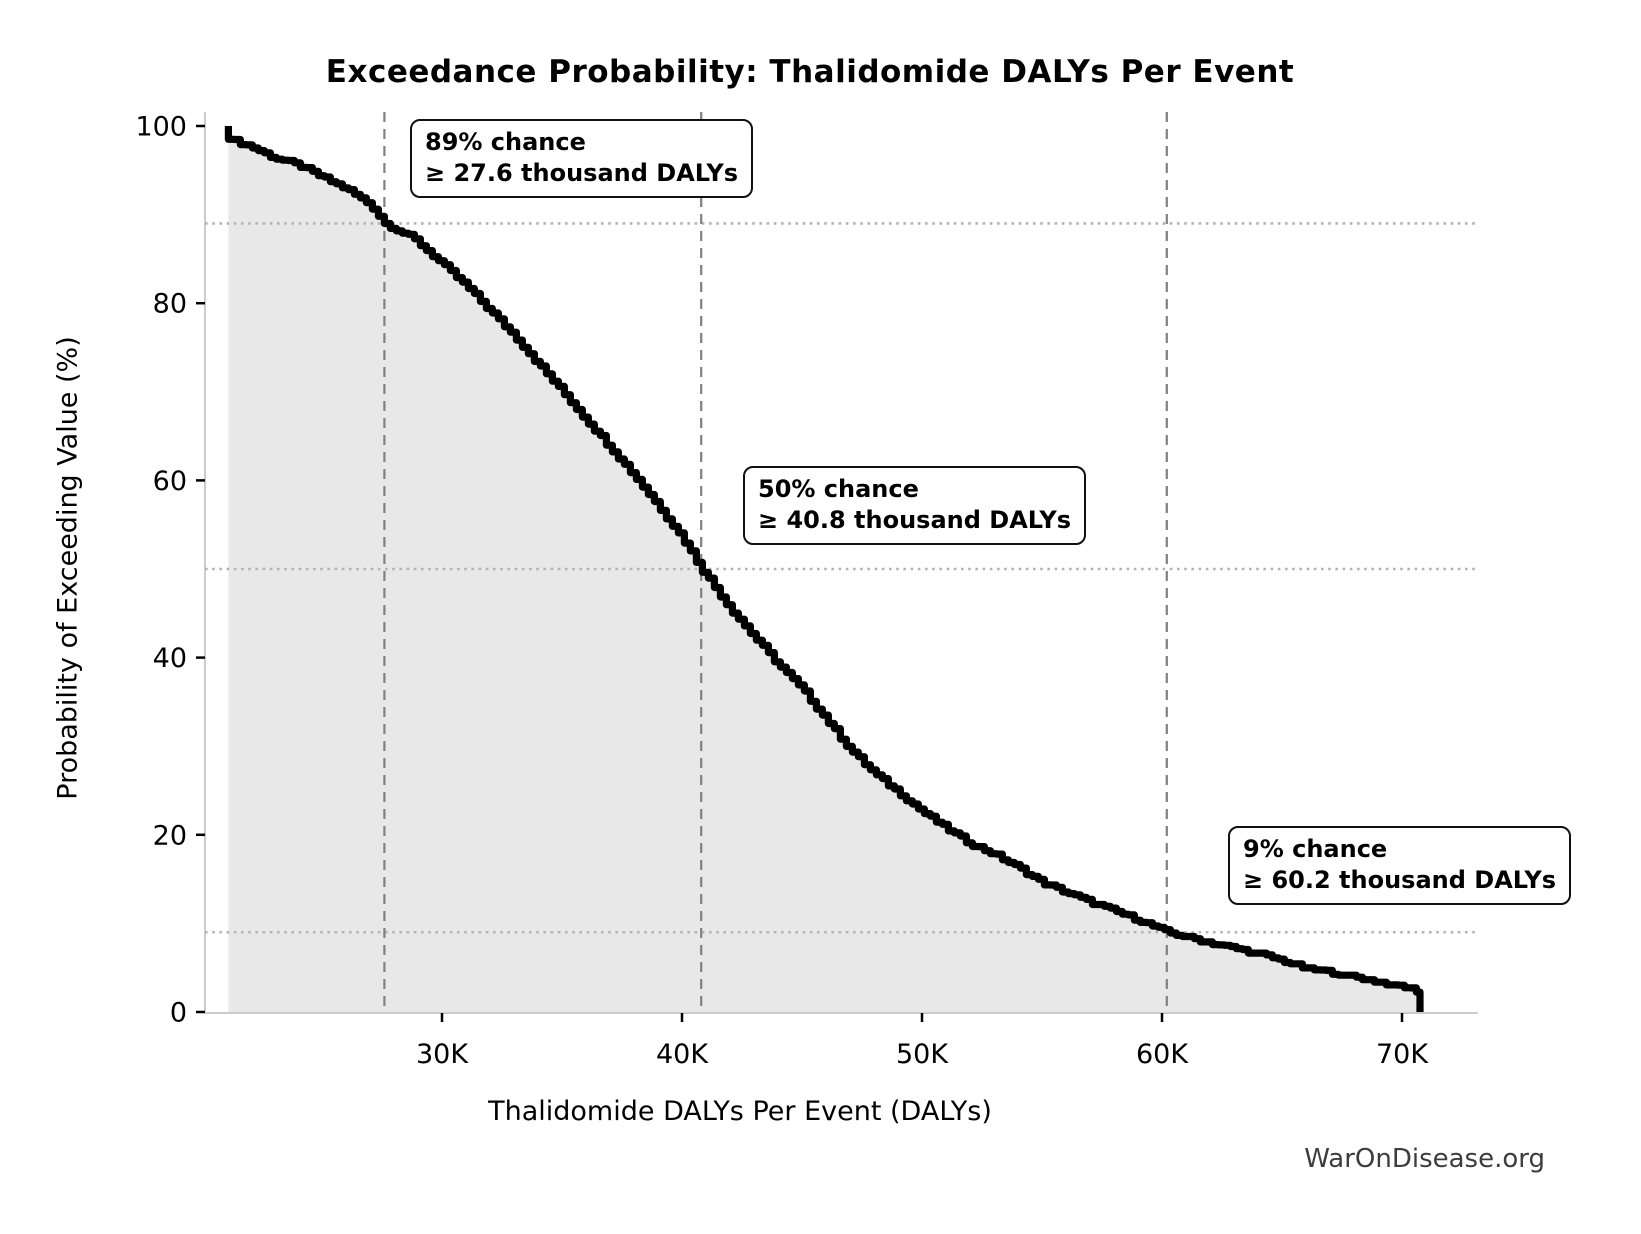 The height and width of the screenshot is (1234, 1641). What do you see at coordinates (1424, 1159) in the screenshot?
I see `watermark-text: WarOnDisease.org` at bounding box center [1424, 1159].